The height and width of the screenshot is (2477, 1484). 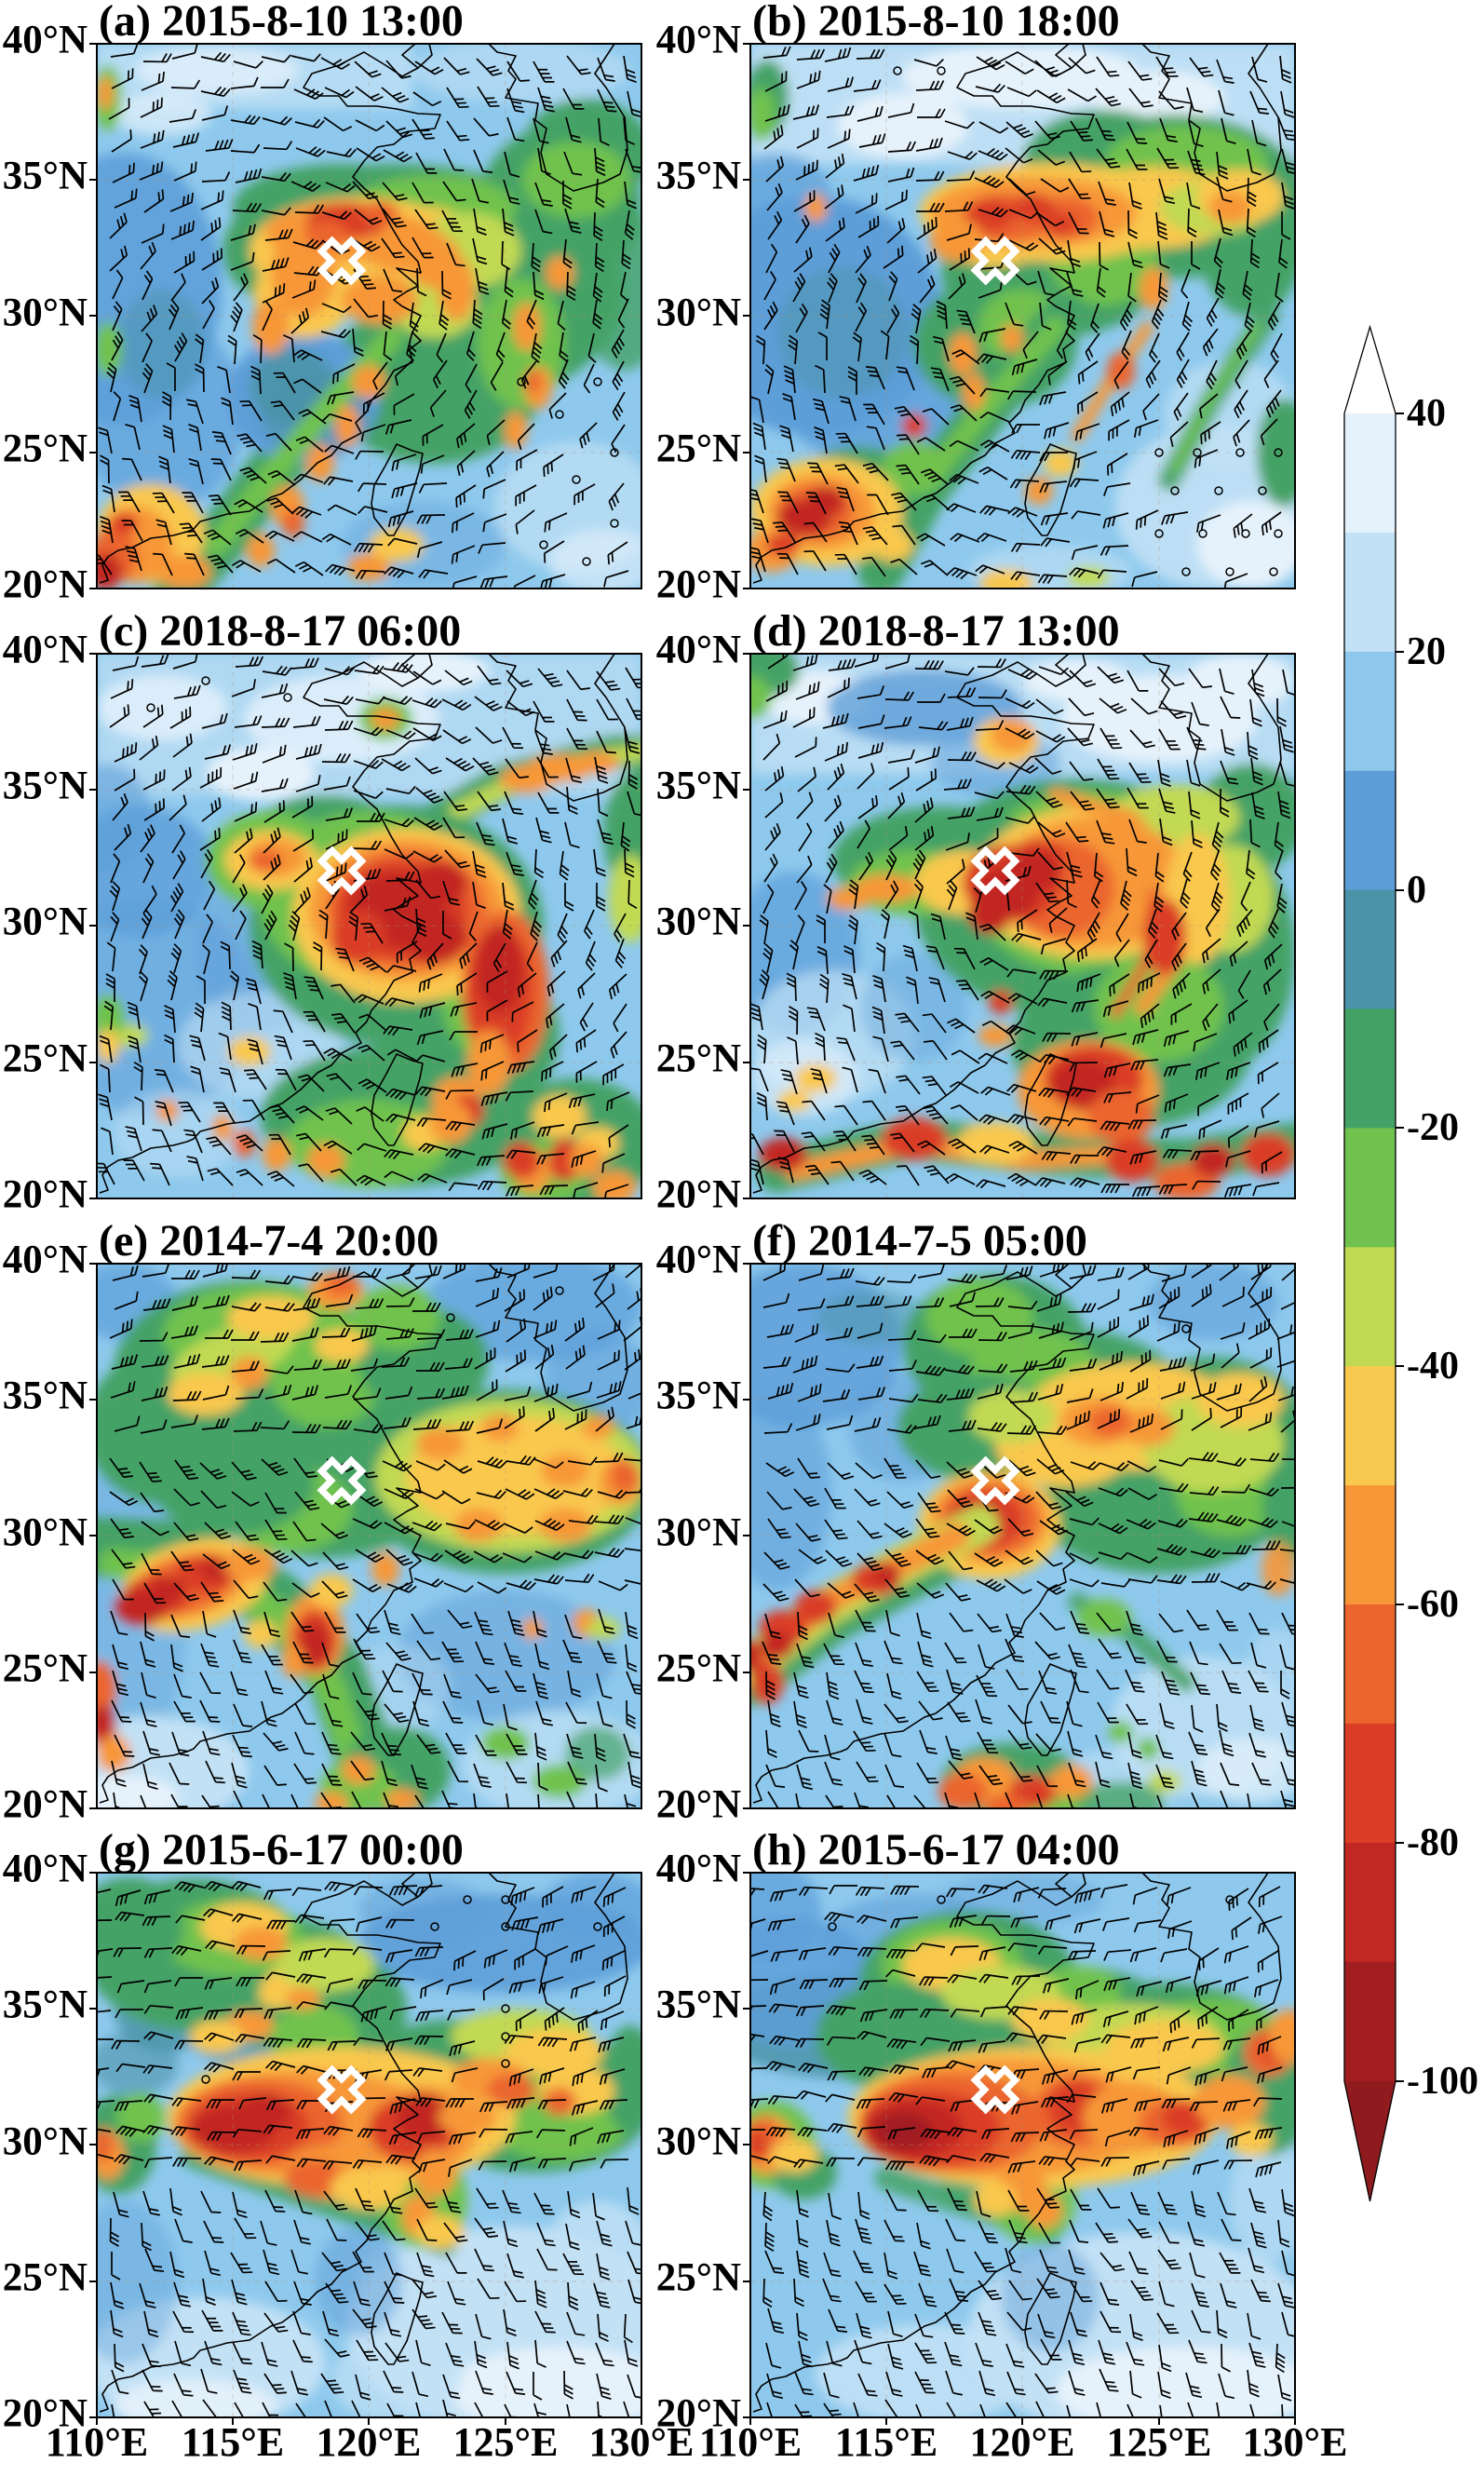 I want to click on svg-text: (h) 2015-6-17 04:00, so click(x=936, y=1850).